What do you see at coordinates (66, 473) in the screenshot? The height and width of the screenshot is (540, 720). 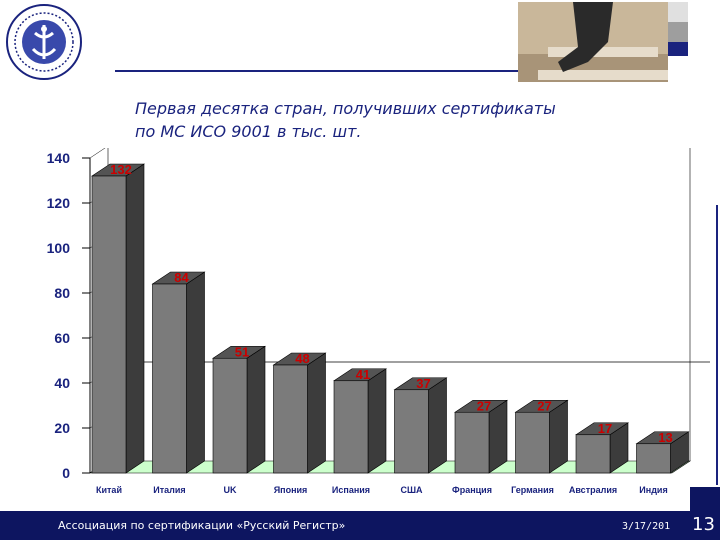 I see `y-tick-label: 0` at bounding box center [66, 473].